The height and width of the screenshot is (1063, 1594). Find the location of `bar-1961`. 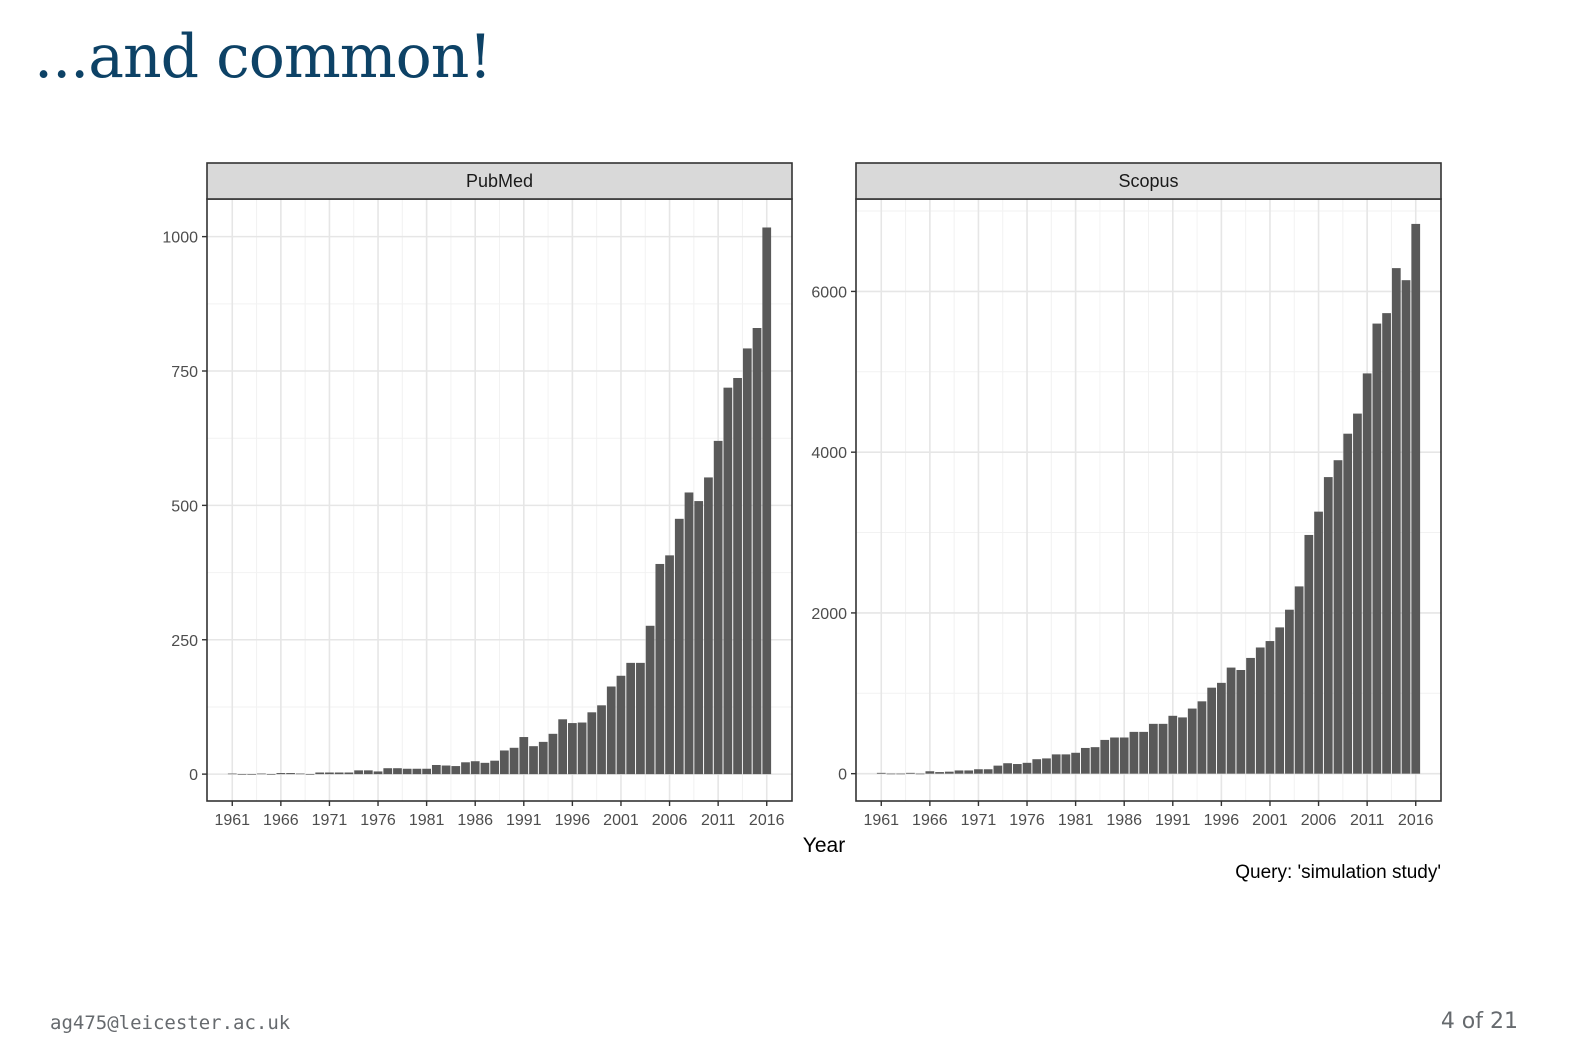

bar-1961 is located at coordinates (232, 774).